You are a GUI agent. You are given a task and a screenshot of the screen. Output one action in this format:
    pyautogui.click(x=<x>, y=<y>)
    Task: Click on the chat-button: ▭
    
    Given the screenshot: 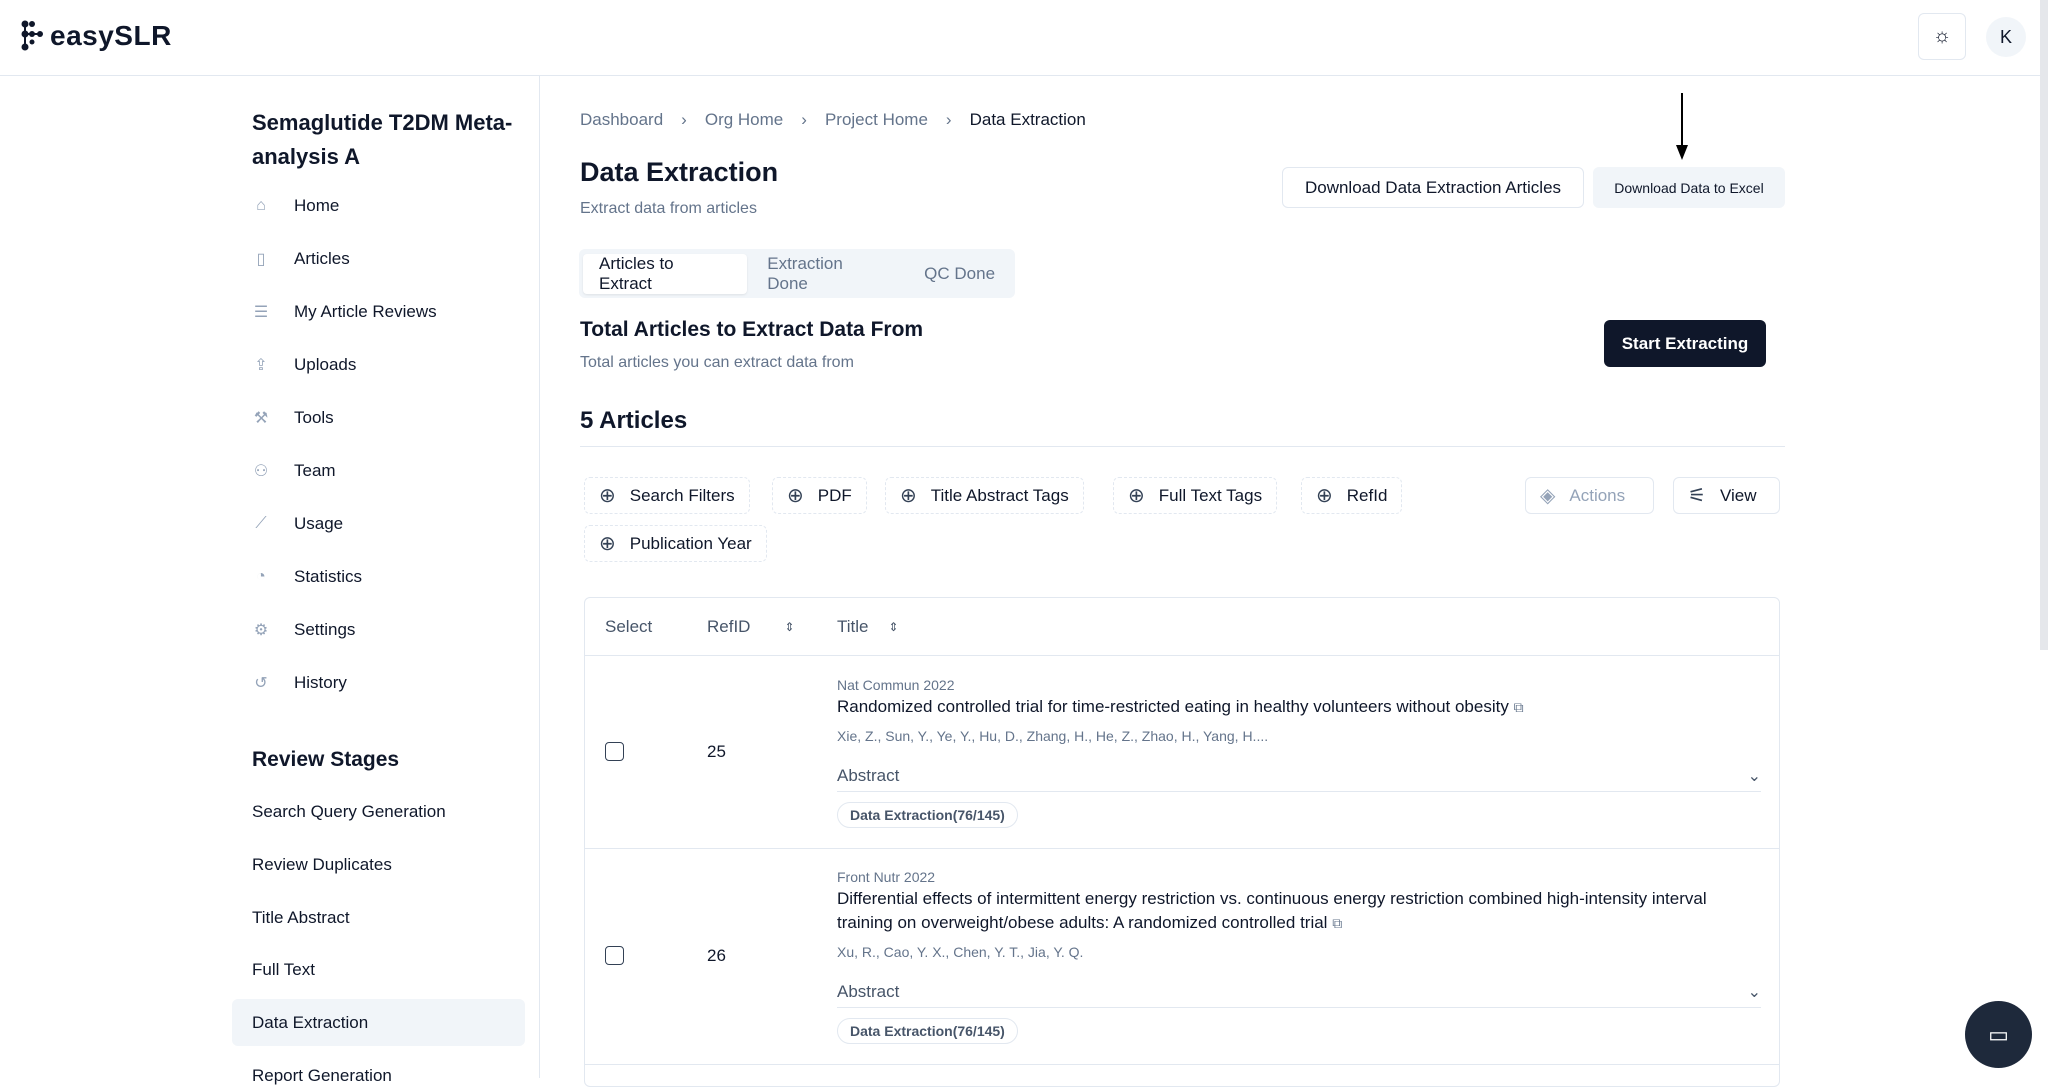 What is the action you would take?
    pyautogui.click(x=1998, y=1034)
    